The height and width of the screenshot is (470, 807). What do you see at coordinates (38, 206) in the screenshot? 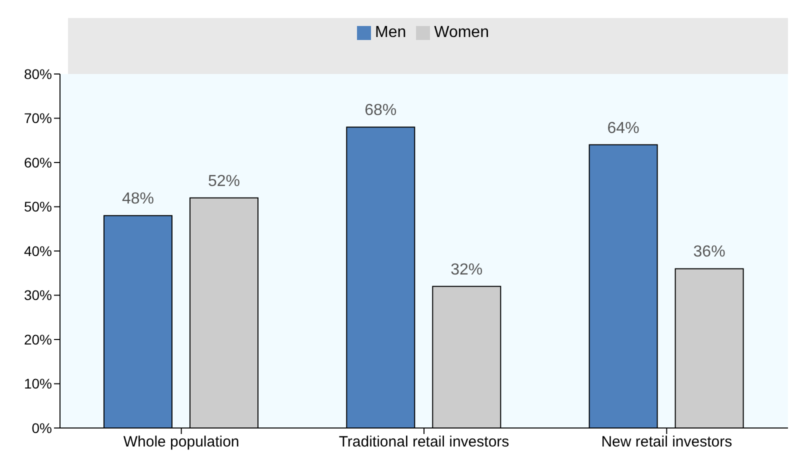
I see `y-tick-label: 50%` at bounding box center [38, 206].